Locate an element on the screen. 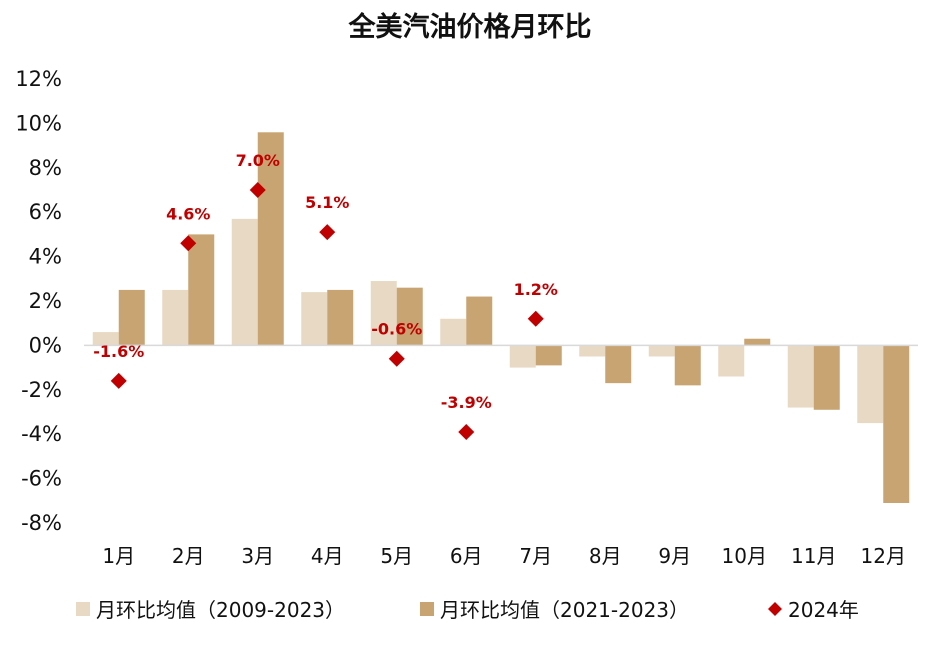  y-axis: 12% 10% 8% 6% 4% 2% 0% -2% -4% -6% -8% is located at coordinates (38, 301).